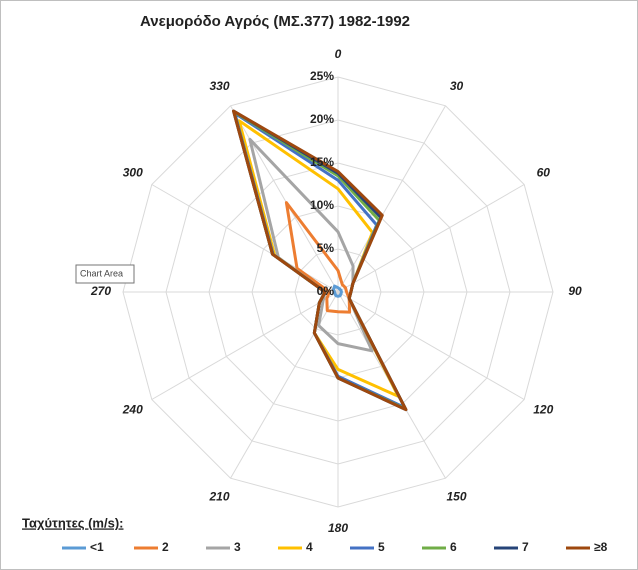 The width and height of the screenshot is (638, 570). Describe the element at coordinates (338, 528) in the screenshot. I see `direction-label: 180` at that location.